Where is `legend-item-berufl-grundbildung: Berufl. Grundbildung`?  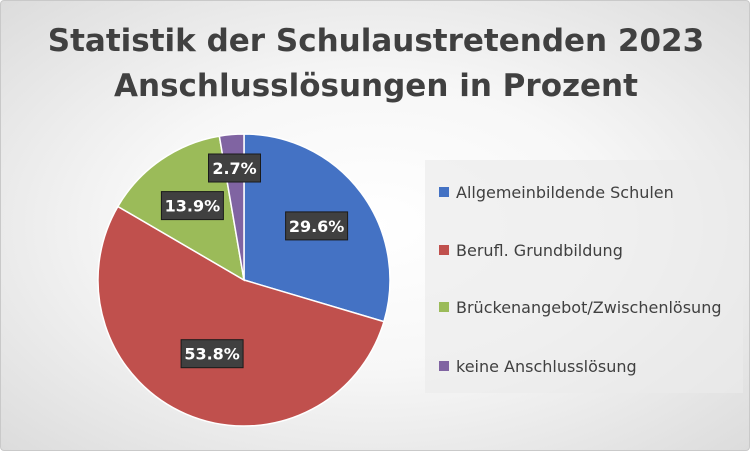 legend-item-berufl-grundbildung: Berufl. Grundbildung is located at coordinates (531, 250).